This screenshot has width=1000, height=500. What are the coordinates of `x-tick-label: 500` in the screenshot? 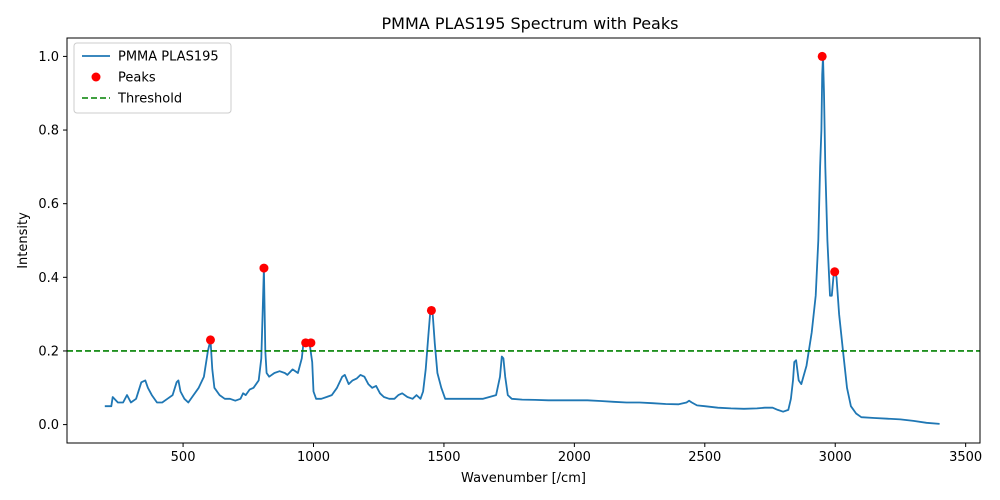 It's located at (183, 457).